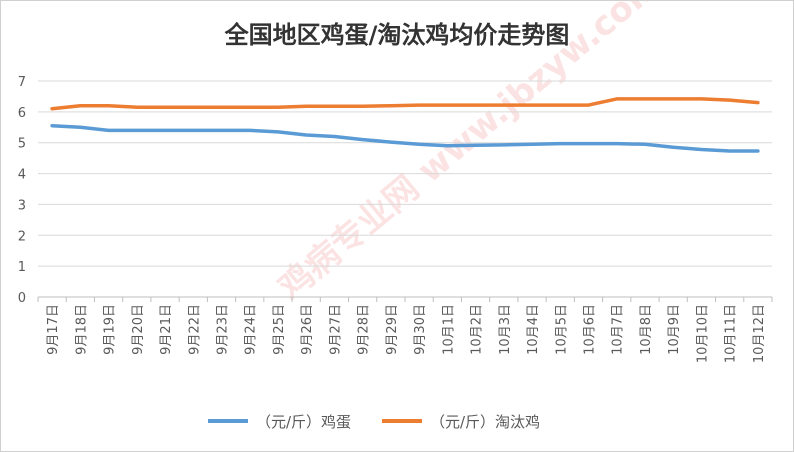 This screenshot has height=452, width=794. Describe the element at coordinates (702, 333) in the screenshot. I see `x-tick-label: 10月10日` at that location.